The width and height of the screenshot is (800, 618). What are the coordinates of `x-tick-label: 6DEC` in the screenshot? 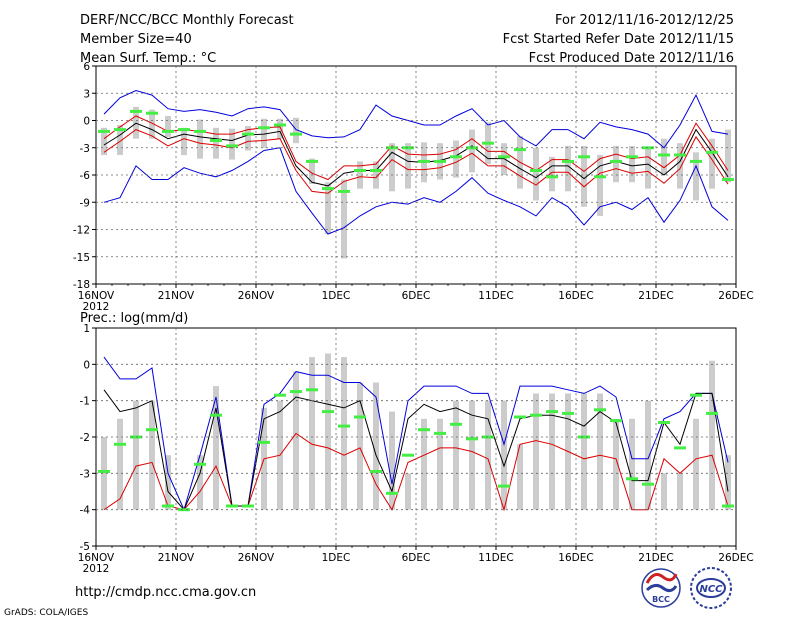 It's located at (416, 558).